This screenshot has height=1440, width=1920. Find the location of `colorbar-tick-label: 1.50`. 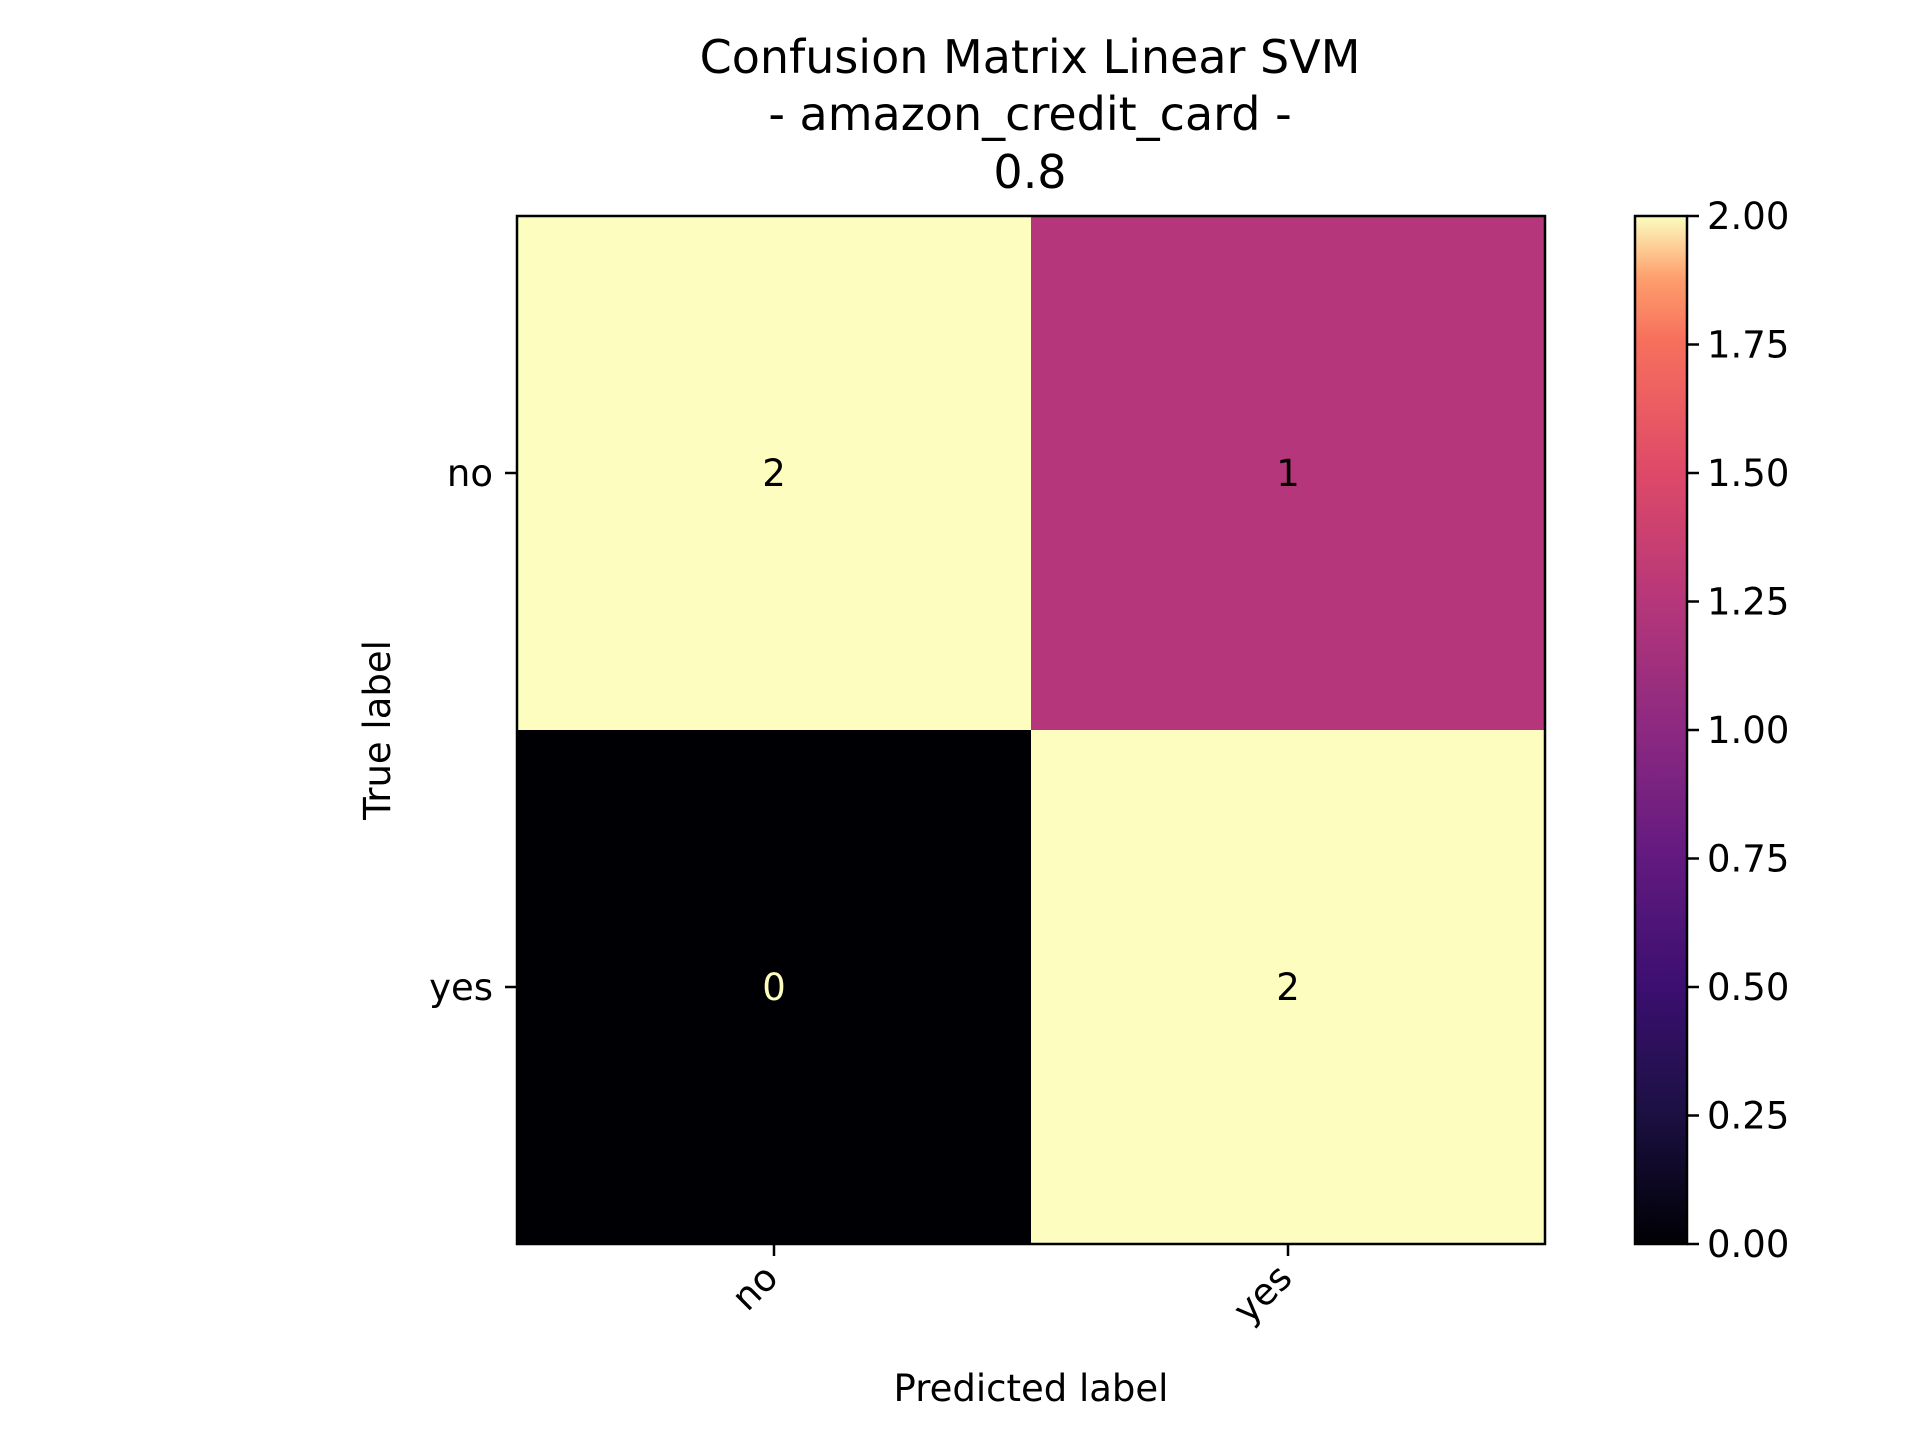

colorbar-tick-label: 1.50 is located at coordinates (1748, 473).